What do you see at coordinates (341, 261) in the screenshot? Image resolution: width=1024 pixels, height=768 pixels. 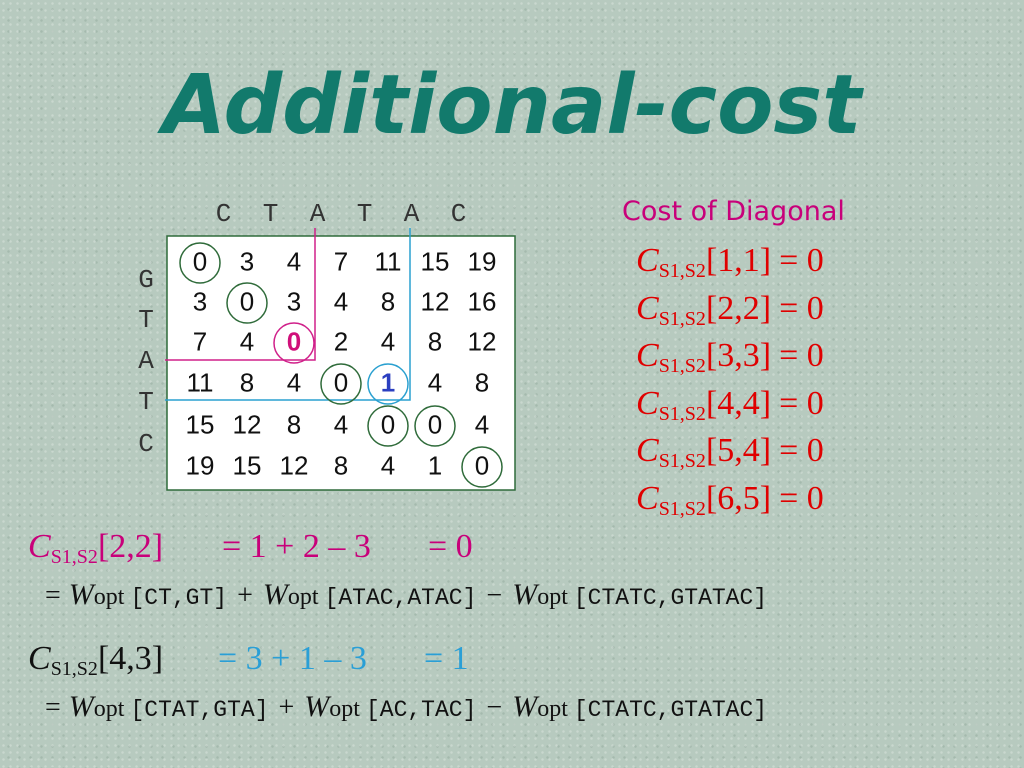 I see `matrix-cell: 7` at bounding box center [341, 261].